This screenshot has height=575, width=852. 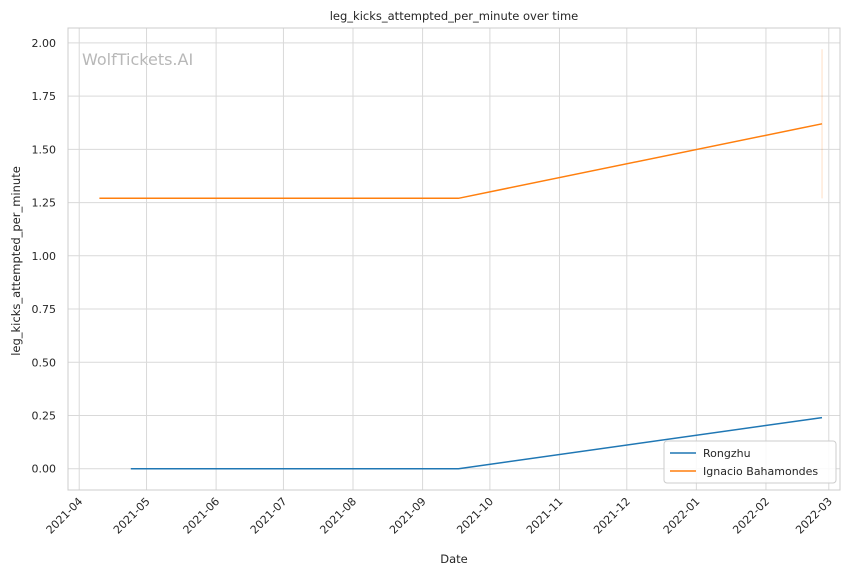 I want to click on y-tick-label: 1.50, so click(x=44, y=149).